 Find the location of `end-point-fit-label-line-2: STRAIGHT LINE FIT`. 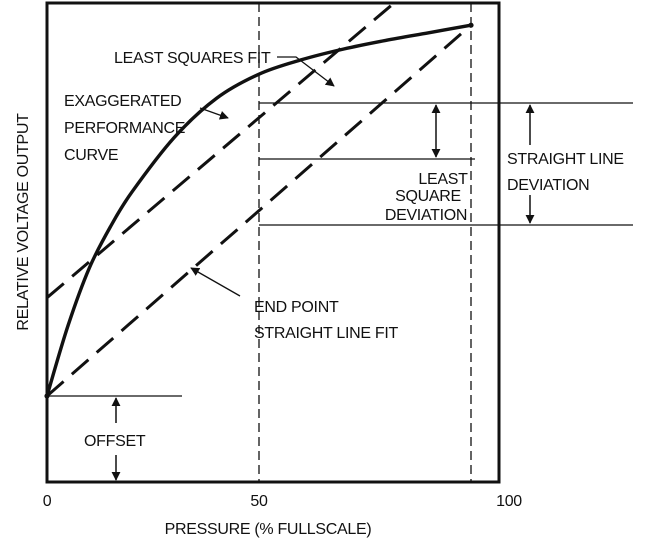

end-point-fit-label-line-2: STRAIGHT LINE FIT is located at coordinates (326, 333).